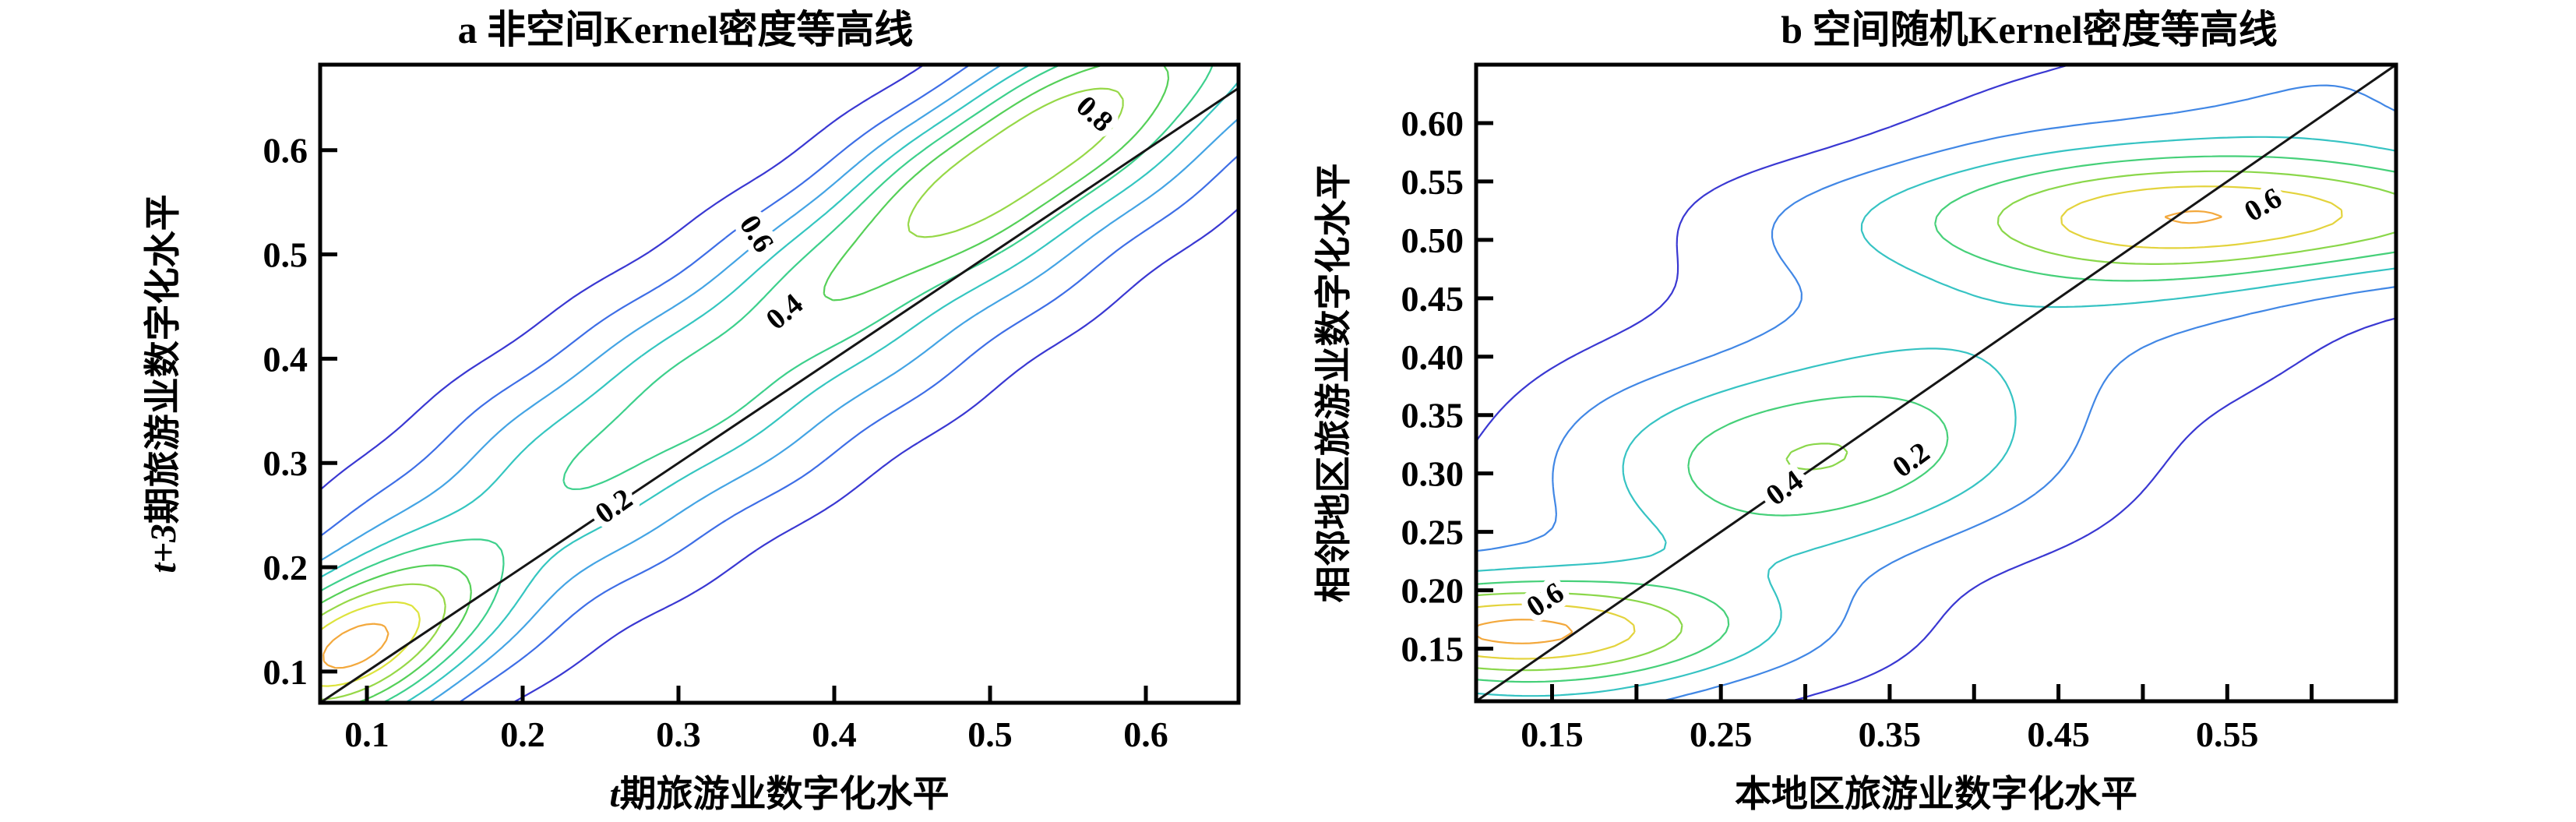 This screenshot has height=822, width=2576. What do you see at coordinates (2029, 30) in the screenshot?
I see `panel-title-b: b 空间随机Kernel密度等高线` at bounding box center [2029, 30].